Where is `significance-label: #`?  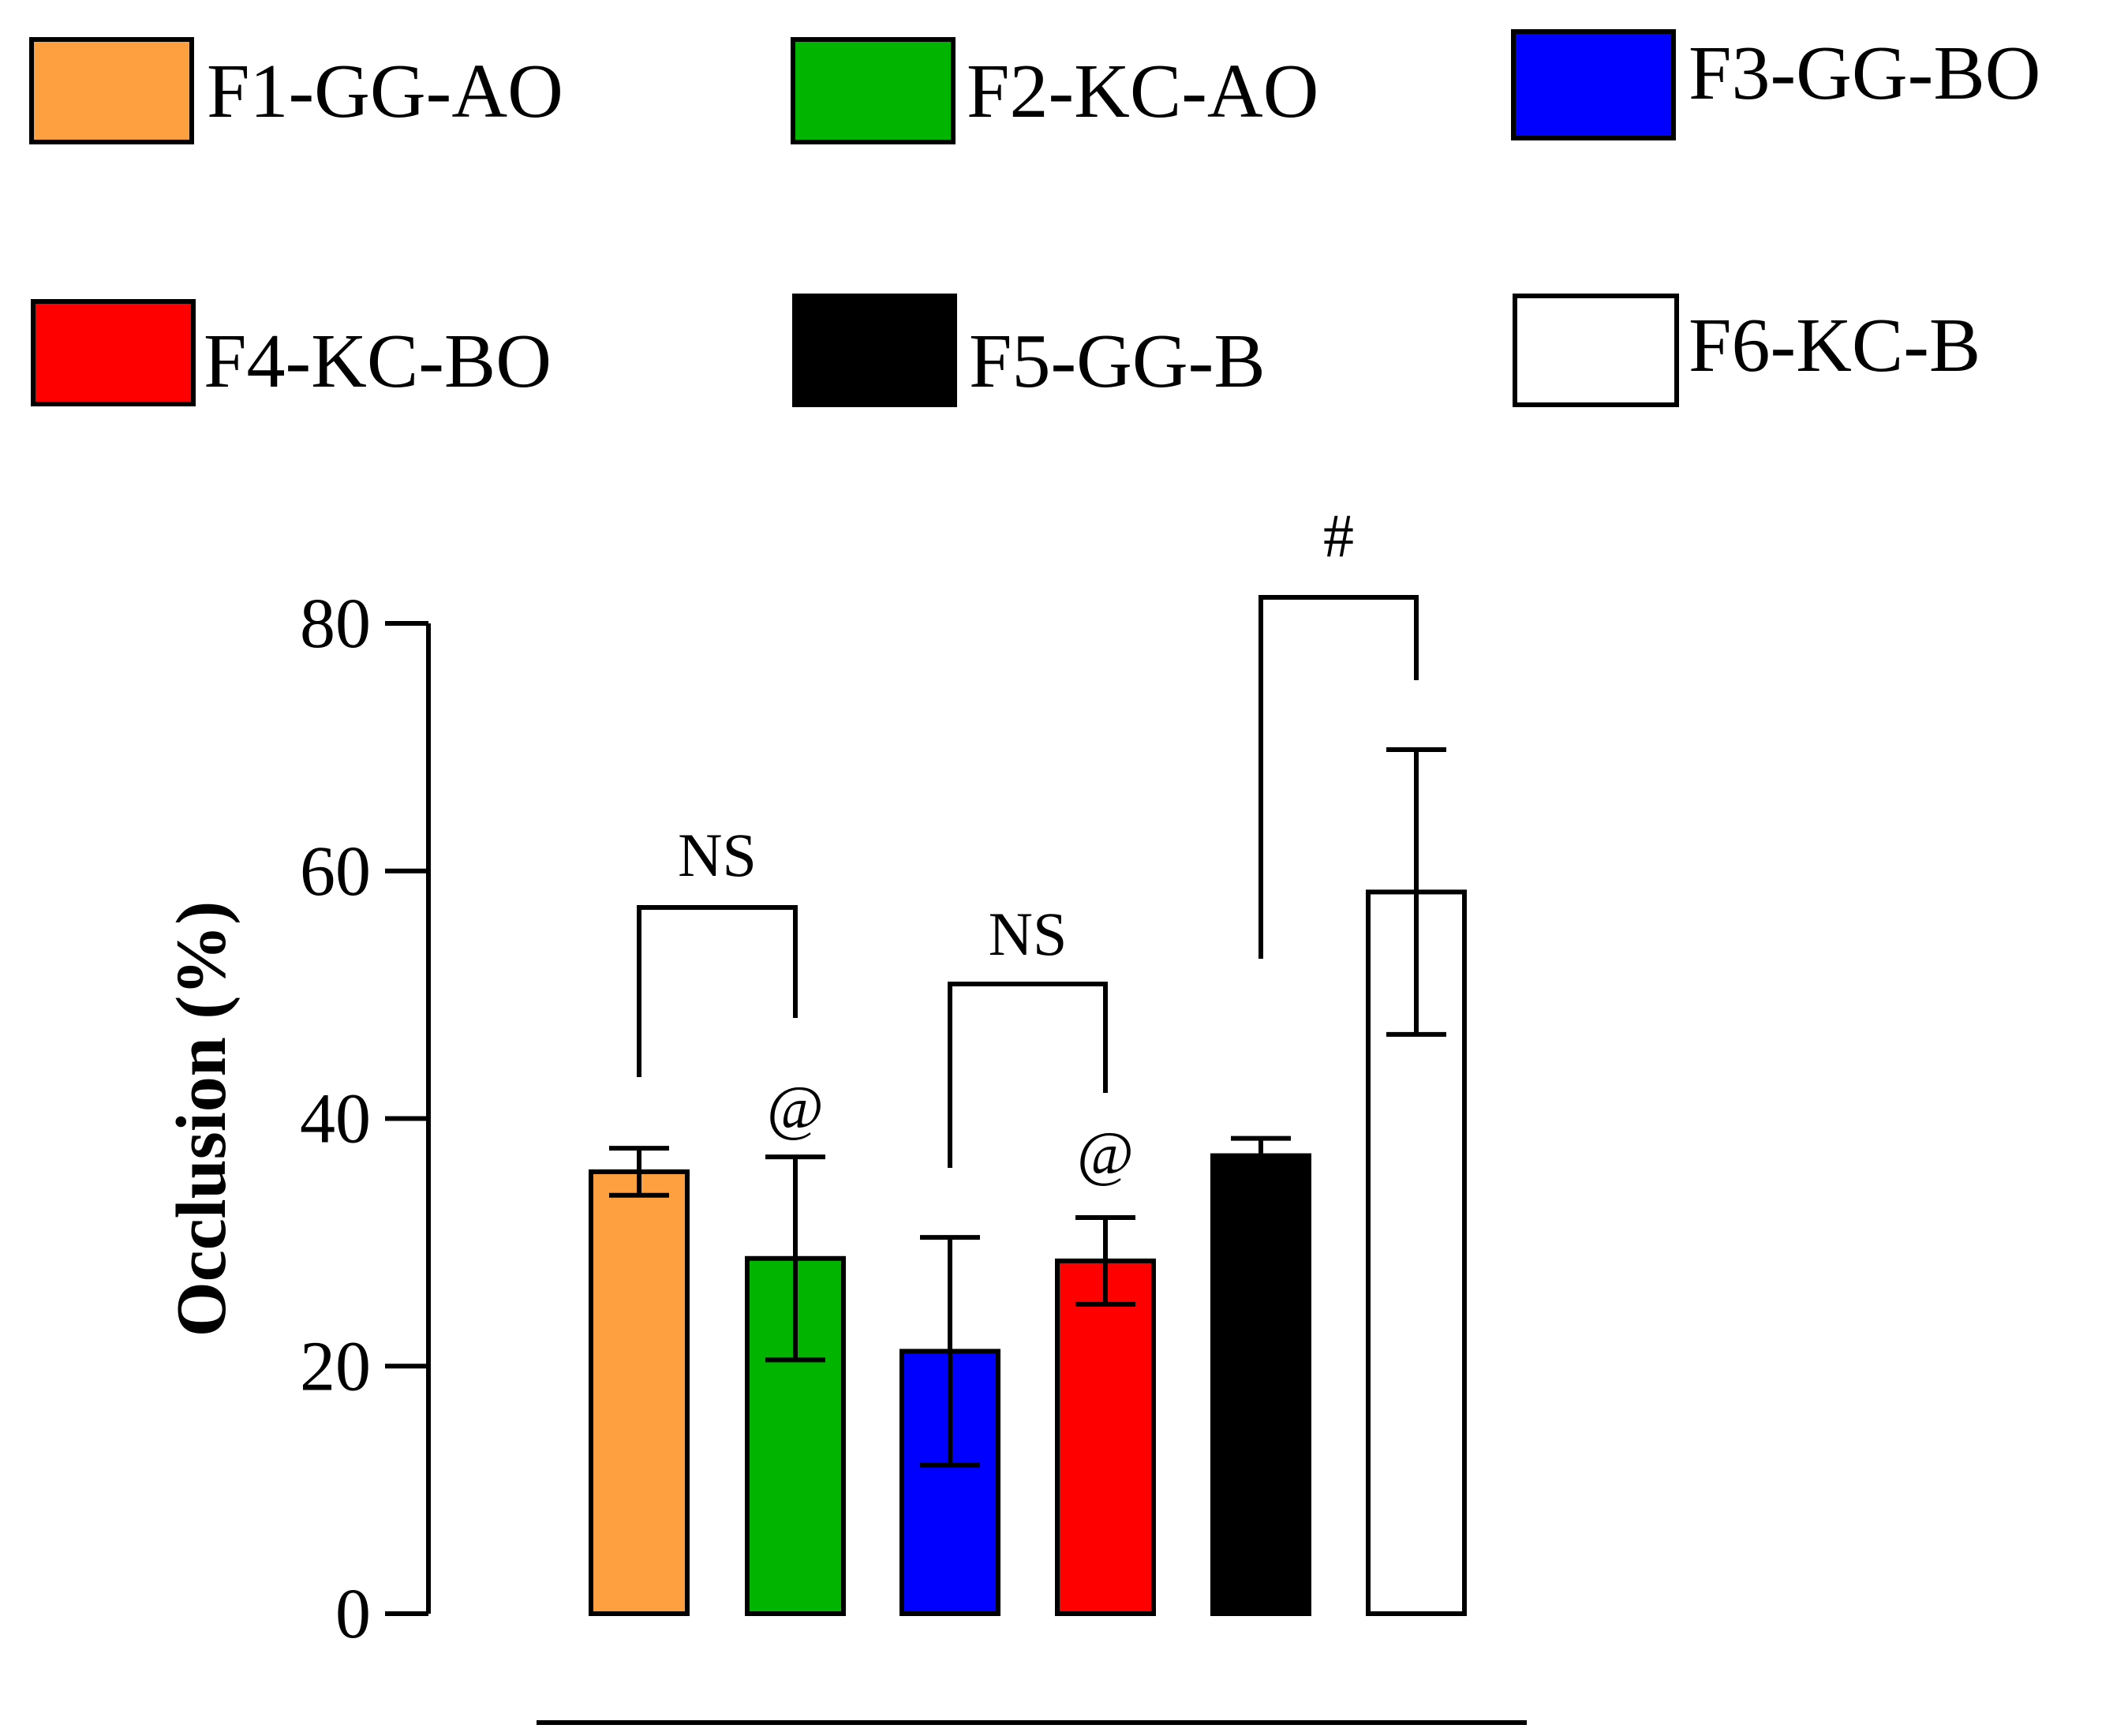 significance-label: # is located at coordinates (1338, 535).